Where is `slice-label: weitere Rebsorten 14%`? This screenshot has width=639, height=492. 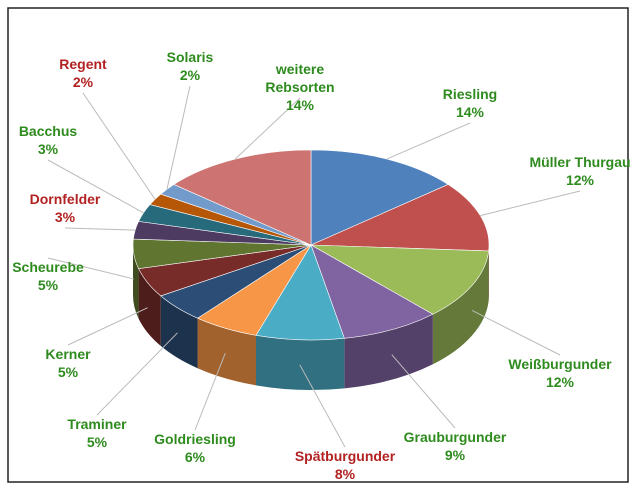
slice-label: weitere Rebsorten 14% is located at coordinates (300, 87).